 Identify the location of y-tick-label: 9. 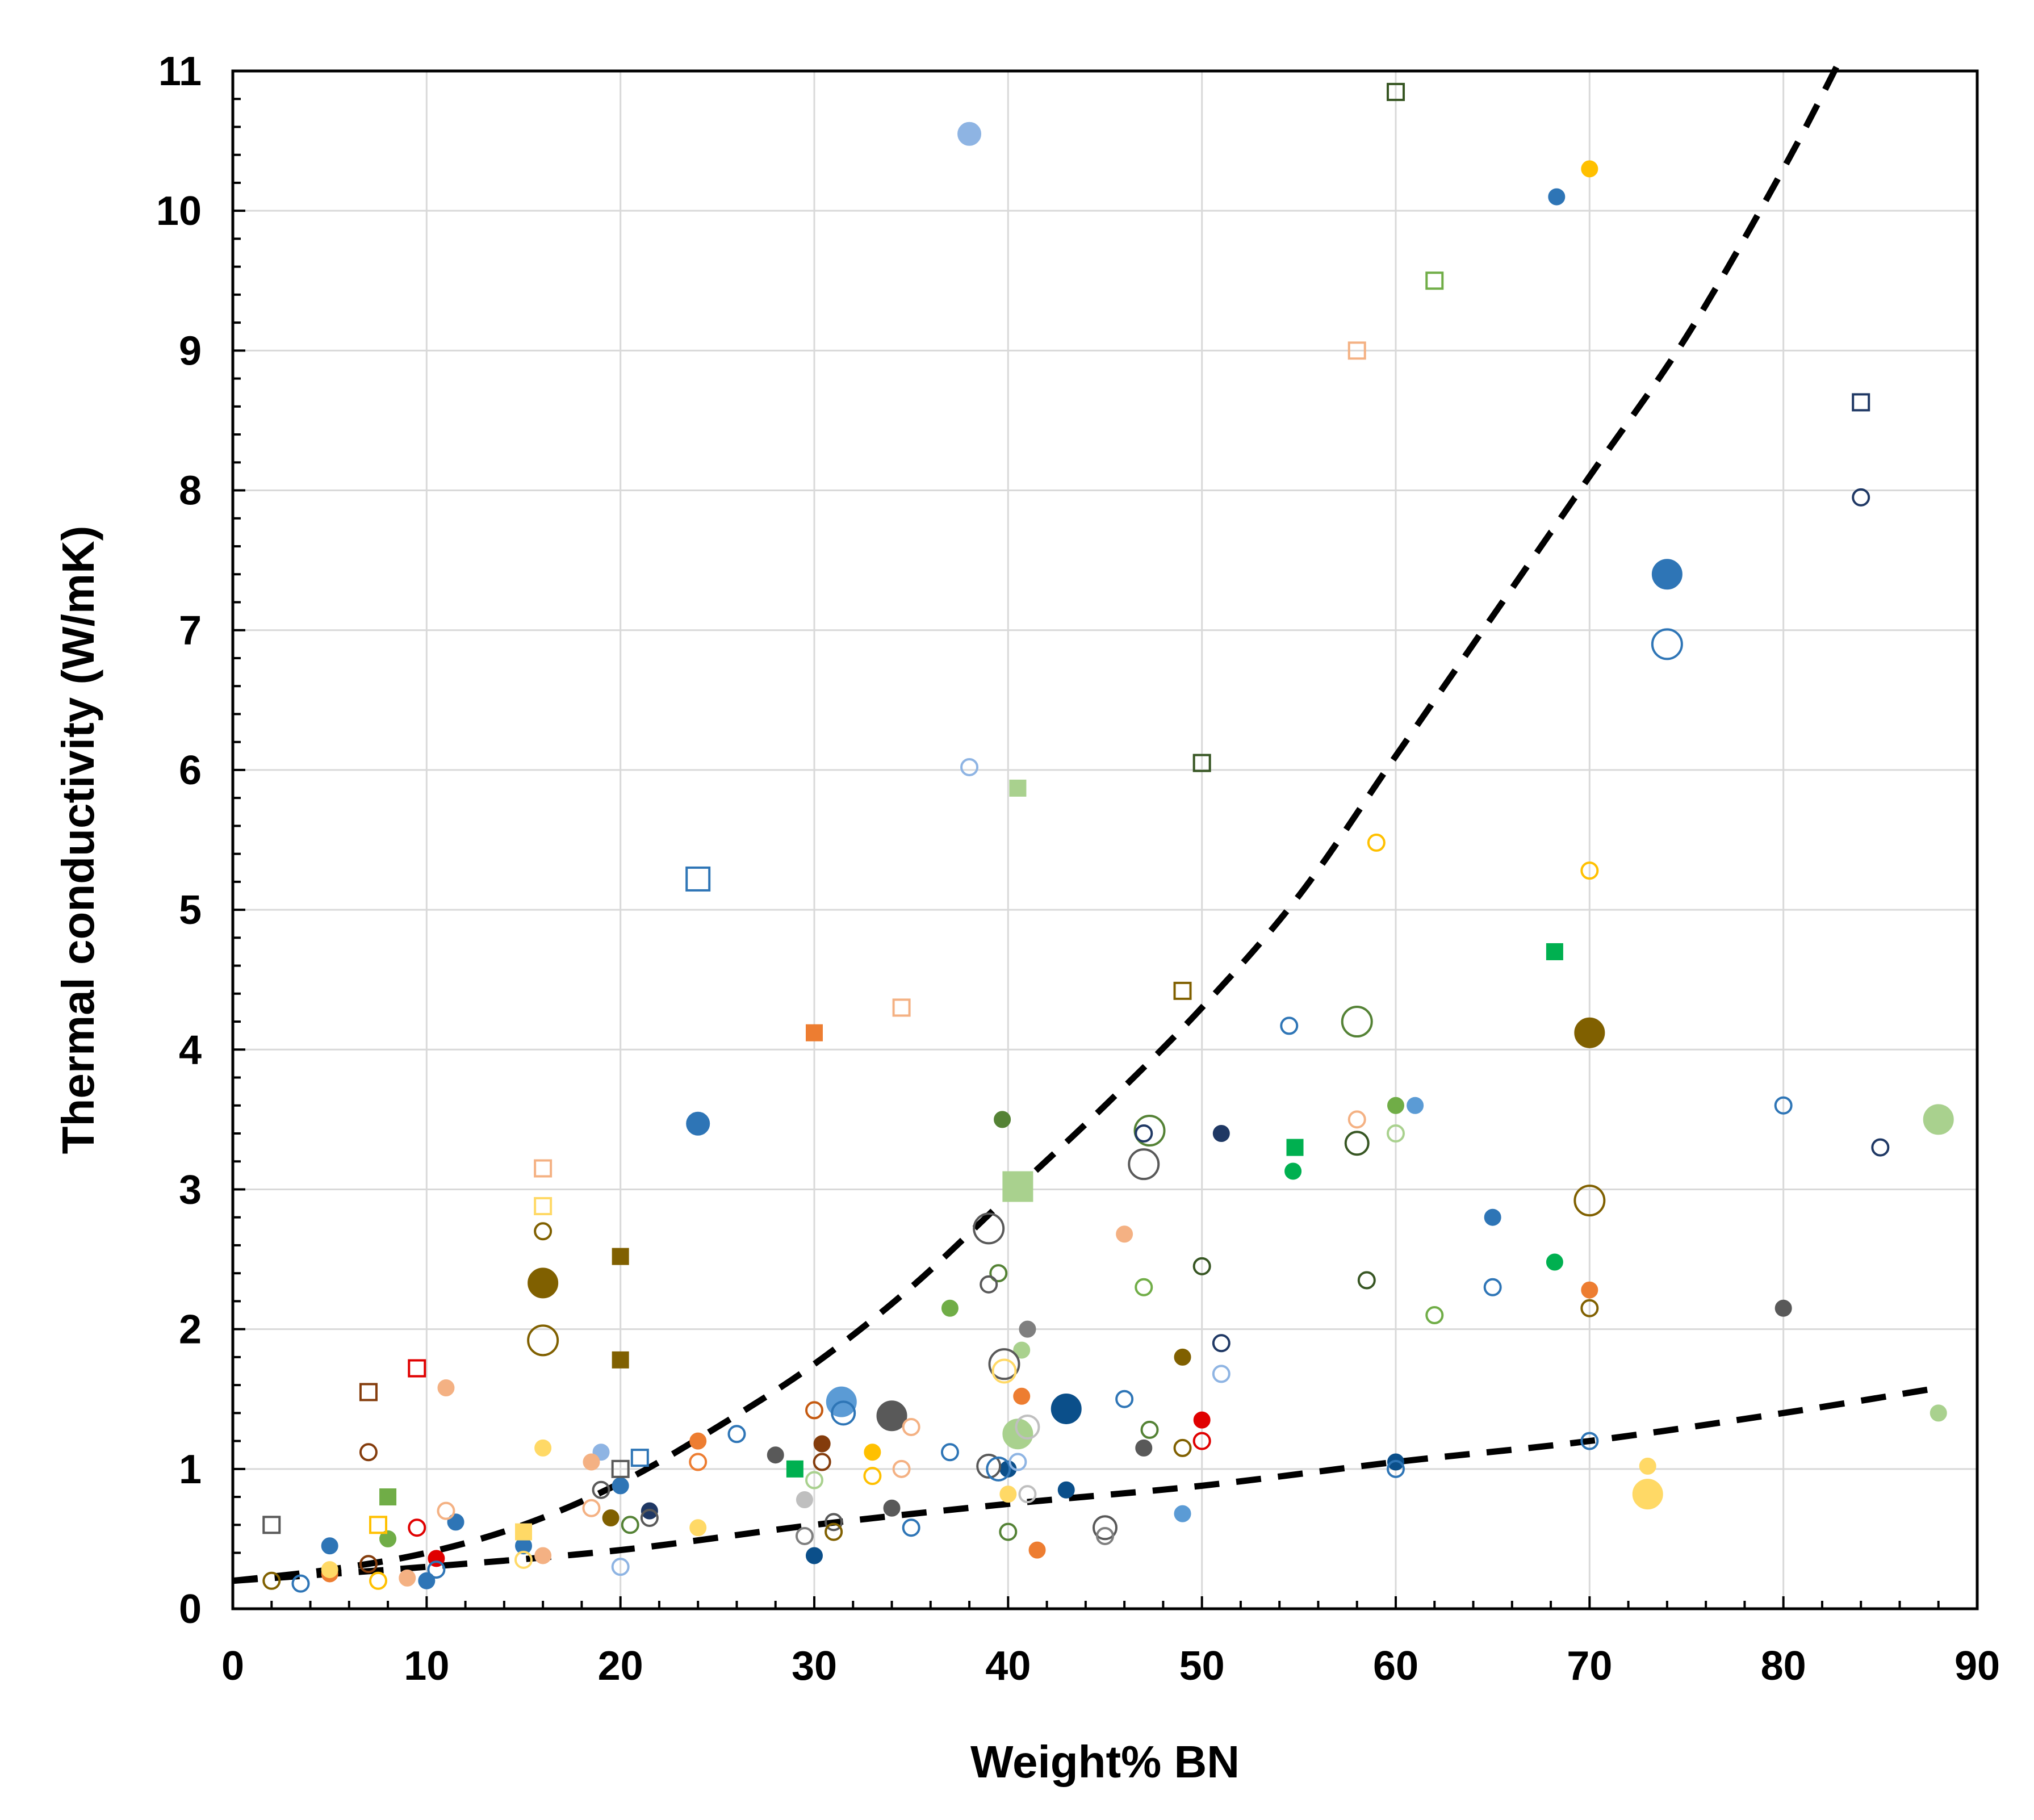
(190, 351).